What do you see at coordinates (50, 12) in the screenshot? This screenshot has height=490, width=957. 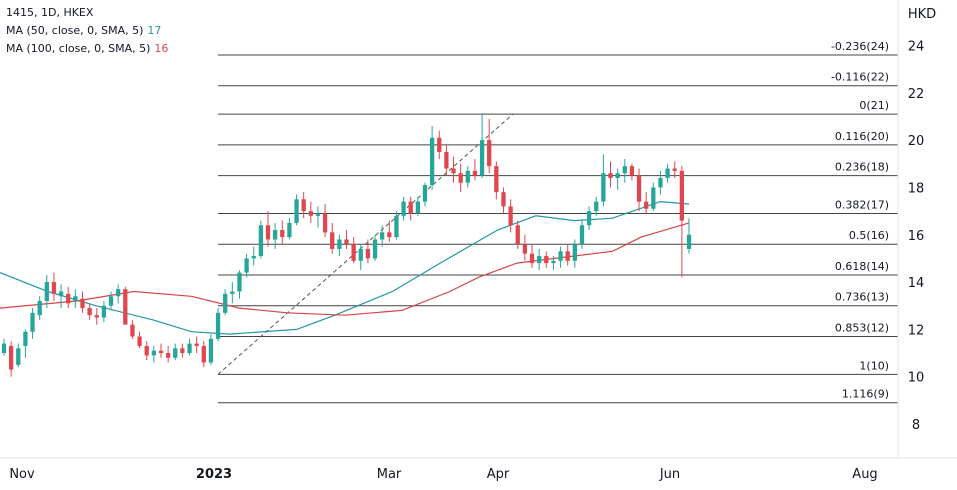 I see `symbol-text: 1415, 1D, HKEX` at bounding box center [50, 12].